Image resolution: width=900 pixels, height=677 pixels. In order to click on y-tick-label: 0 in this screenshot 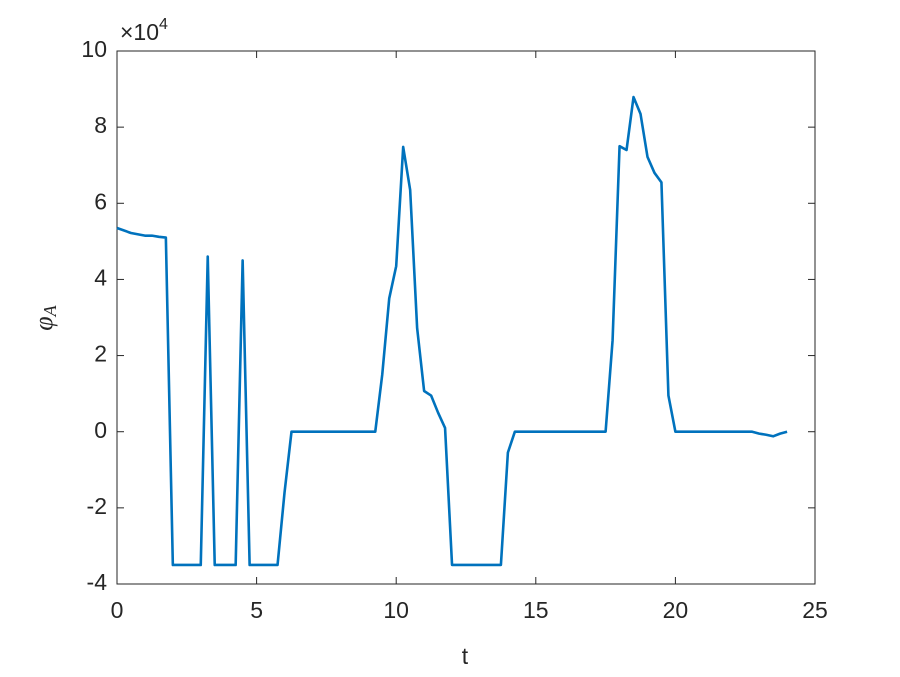, I will do `click(100, 430)`.